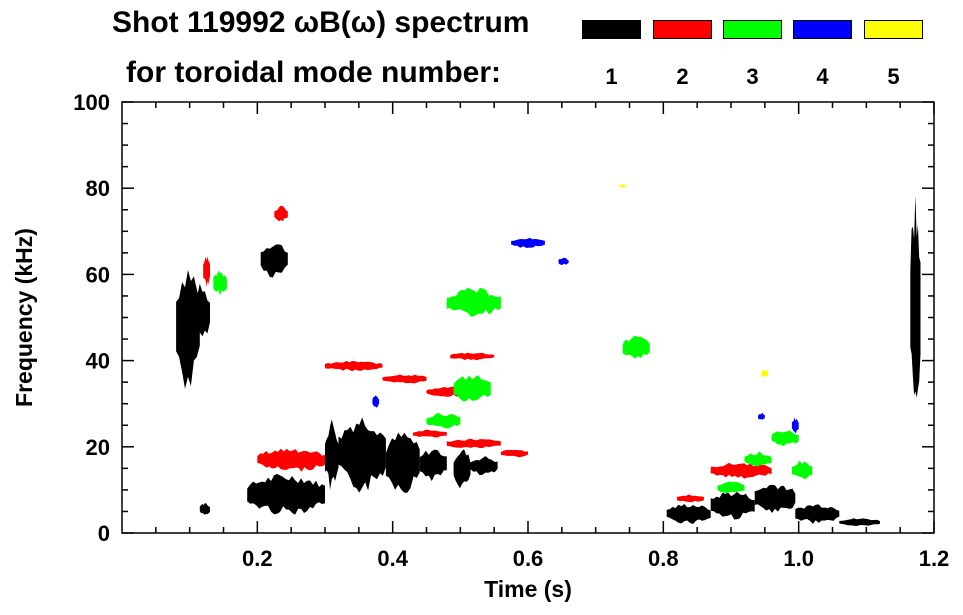 The height and width of the screenshot is (615, 963). Describe the element at coordinates (528, 589) in the screenshot. I see `x-axis-title: Time (s)` at that location.